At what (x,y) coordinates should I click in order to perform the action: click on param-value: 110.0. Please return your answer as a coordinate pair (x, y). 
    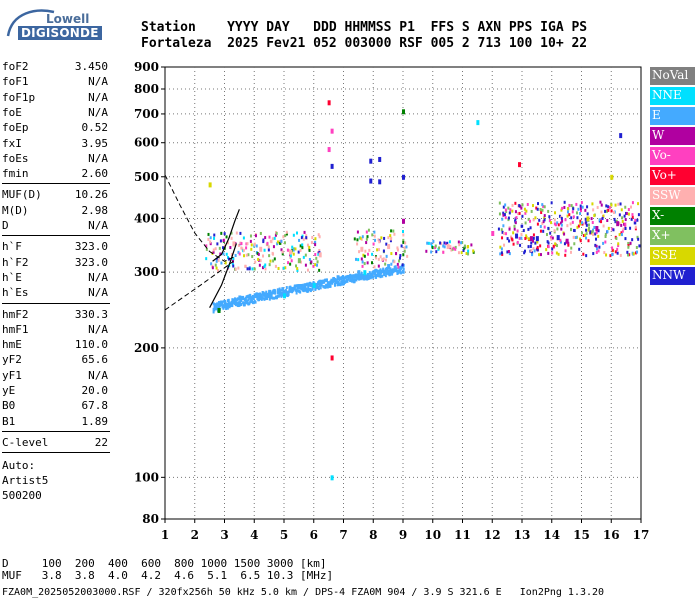
    Looking at the image, I should click on (91, 345).